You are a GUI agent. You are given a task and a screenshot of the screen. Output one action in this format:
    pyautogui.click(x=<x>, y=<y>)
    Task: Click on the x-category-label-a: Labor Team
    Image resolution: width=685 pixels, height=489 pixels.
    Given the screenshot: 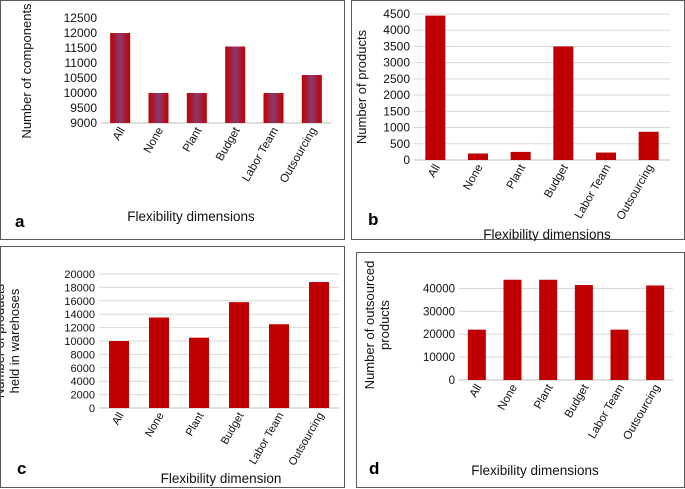 What is the action you would take?
    pyautogui.click(x=260, y=155)
    